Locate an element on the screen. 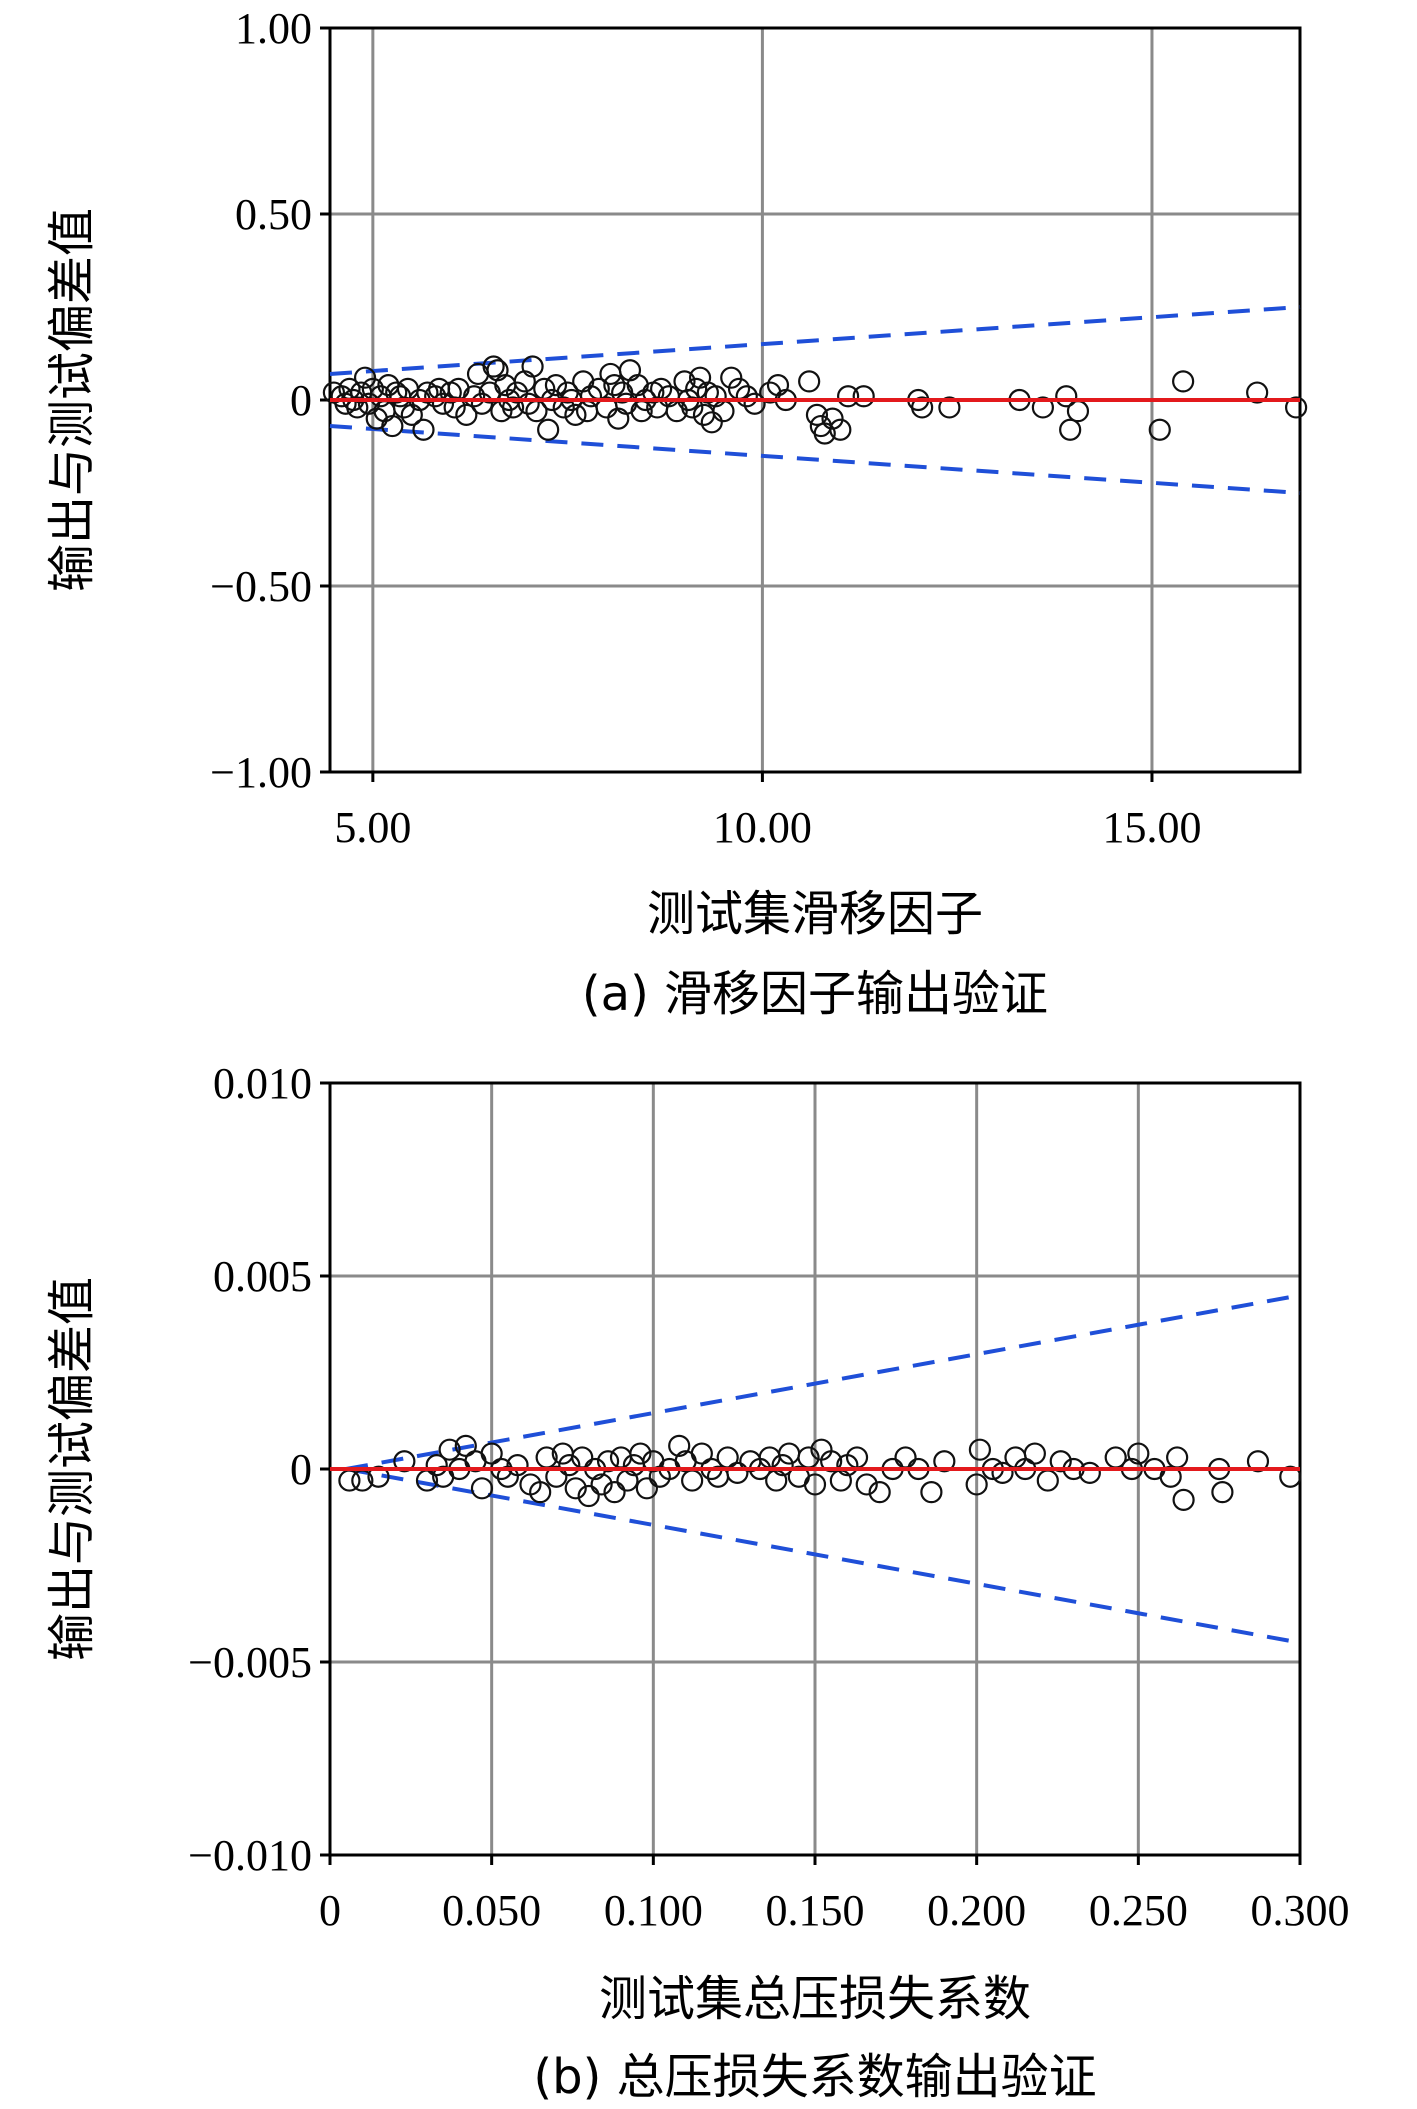  x-tick-label: 15.00 is located at coordinates (1151, 827).